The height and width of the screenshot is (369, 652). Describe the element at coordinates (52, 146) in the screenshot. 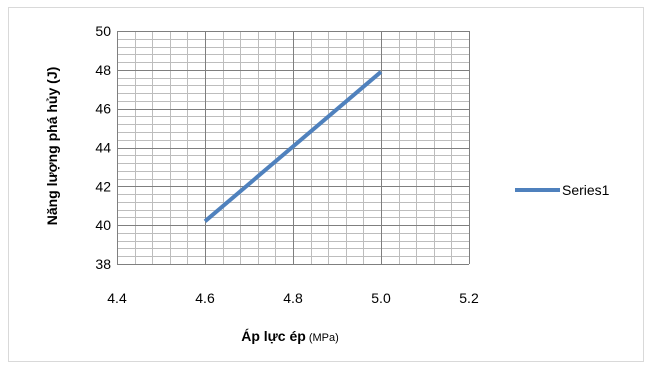

I see `y-axis-title: Năng lượng phá hủy (J)` at that location.